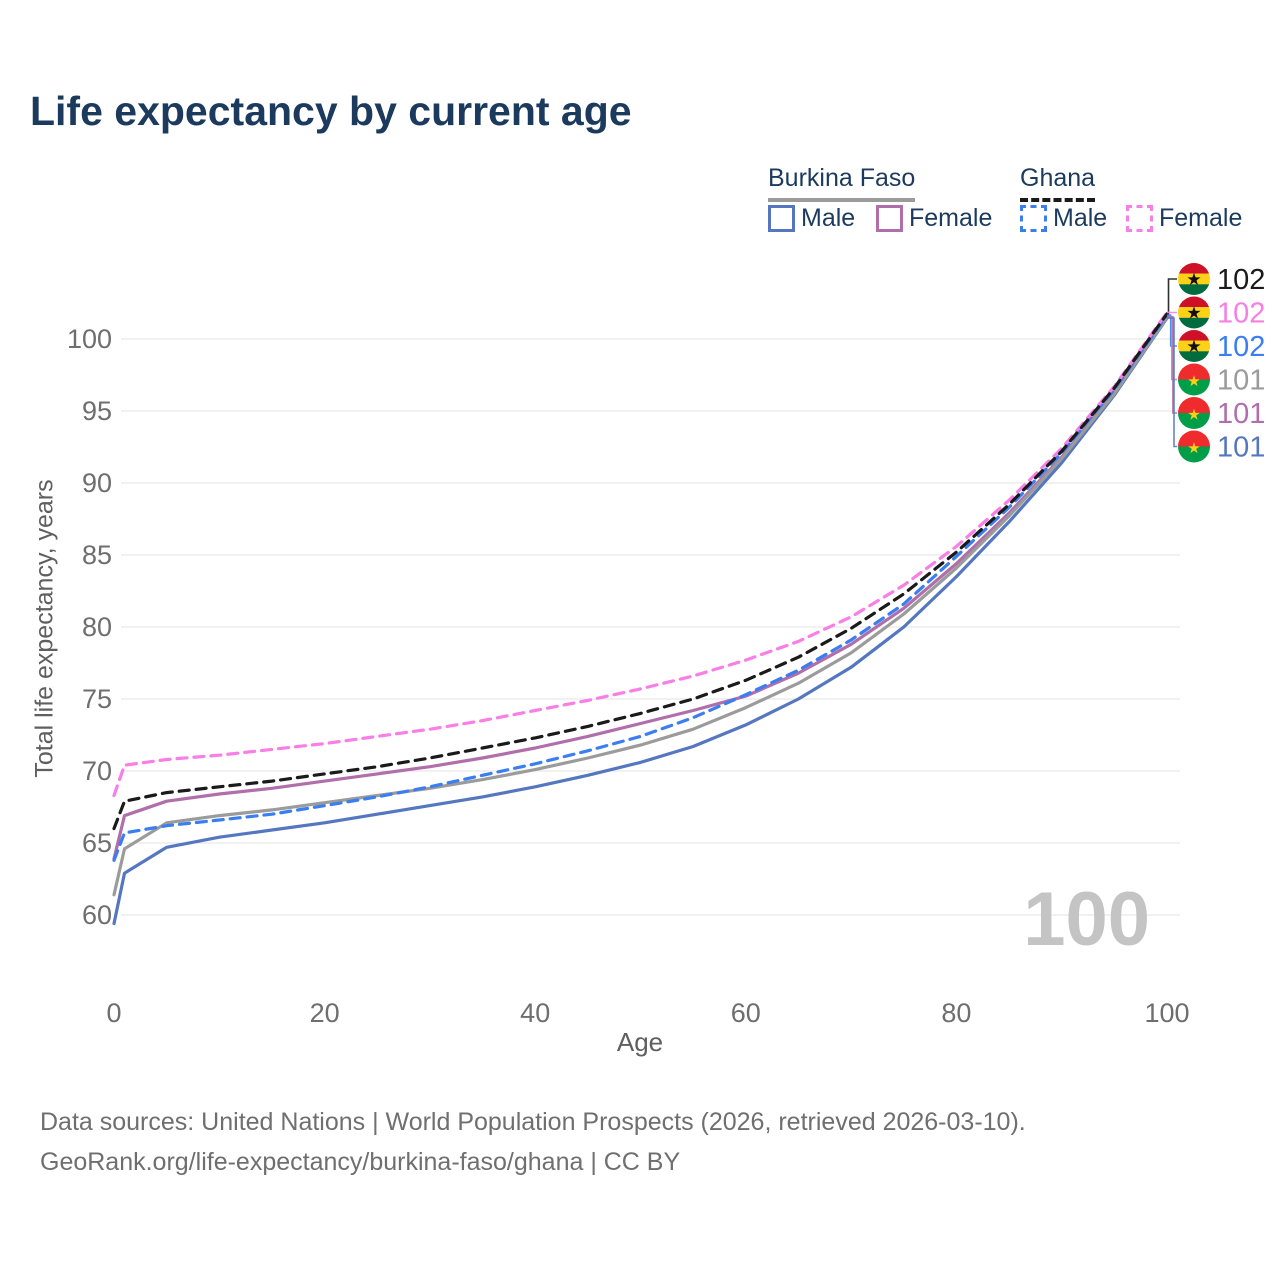 This screenshot has width=1280, height=1280. What do you see at coordinates (89, 339) in the screenshot?
I see `y-tick-label: 100` at bounding box center [89, 339].